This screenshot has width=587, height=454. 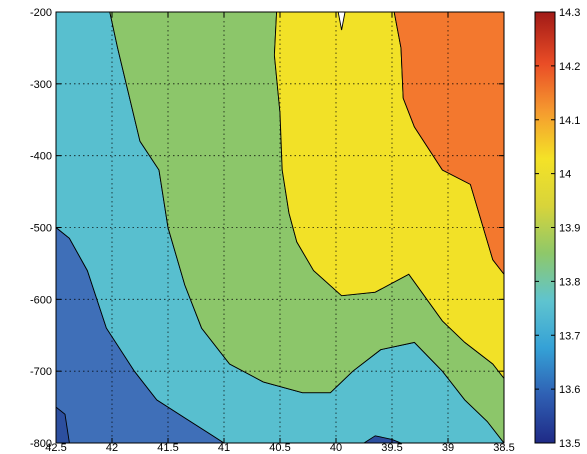 What do you see at coordinates (41, 85) in the screenshot?
I see `y-tick-label: -300` at bounding box center [41, 85].